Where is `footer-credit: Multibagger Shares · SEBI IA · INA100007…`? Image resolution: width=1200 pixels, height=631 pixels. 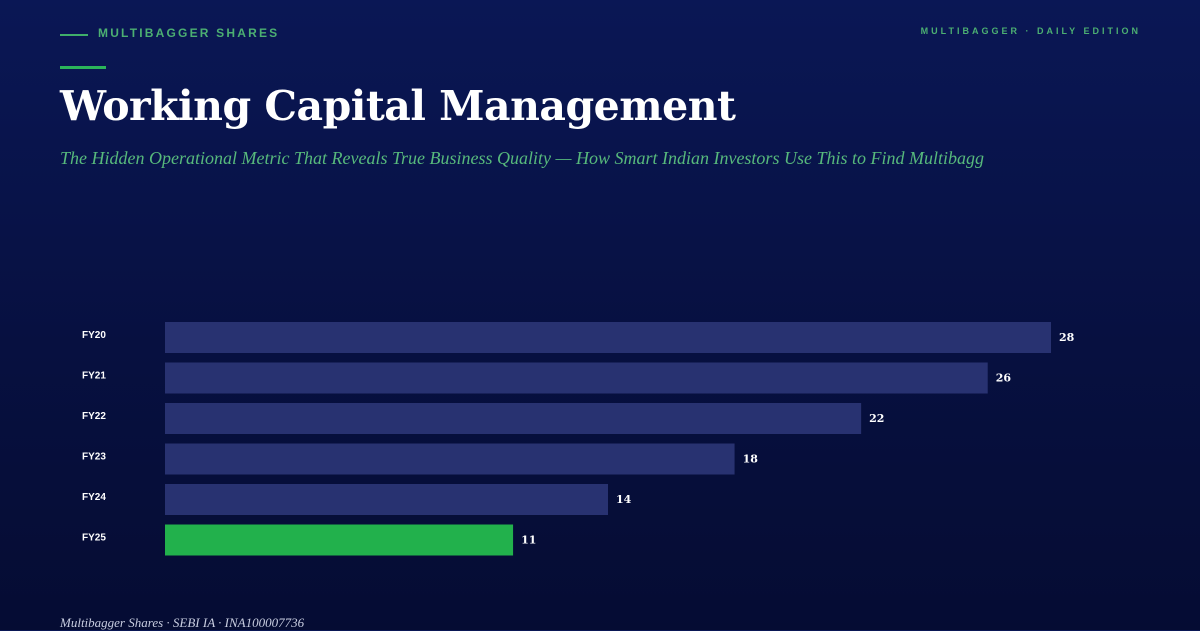
footer-credit: Multibagger Shares · SEBI IA · INA100007… is located at coordinates (182, 622).